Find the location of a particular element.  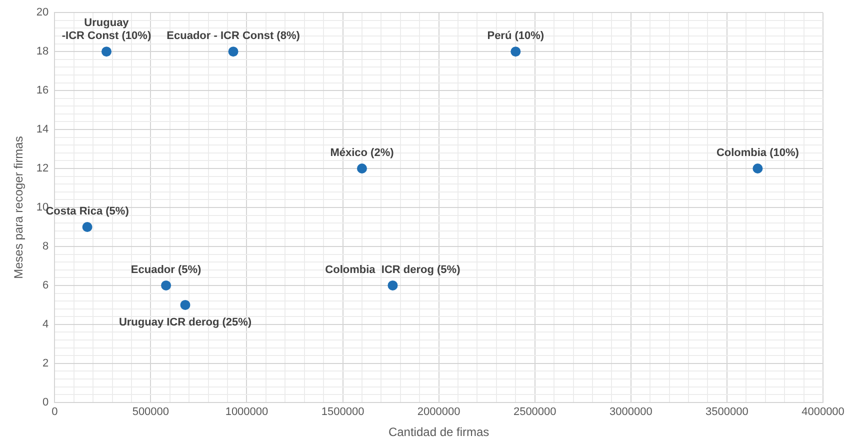

y-tick-label: 0 is located at coordinates (45, 402).